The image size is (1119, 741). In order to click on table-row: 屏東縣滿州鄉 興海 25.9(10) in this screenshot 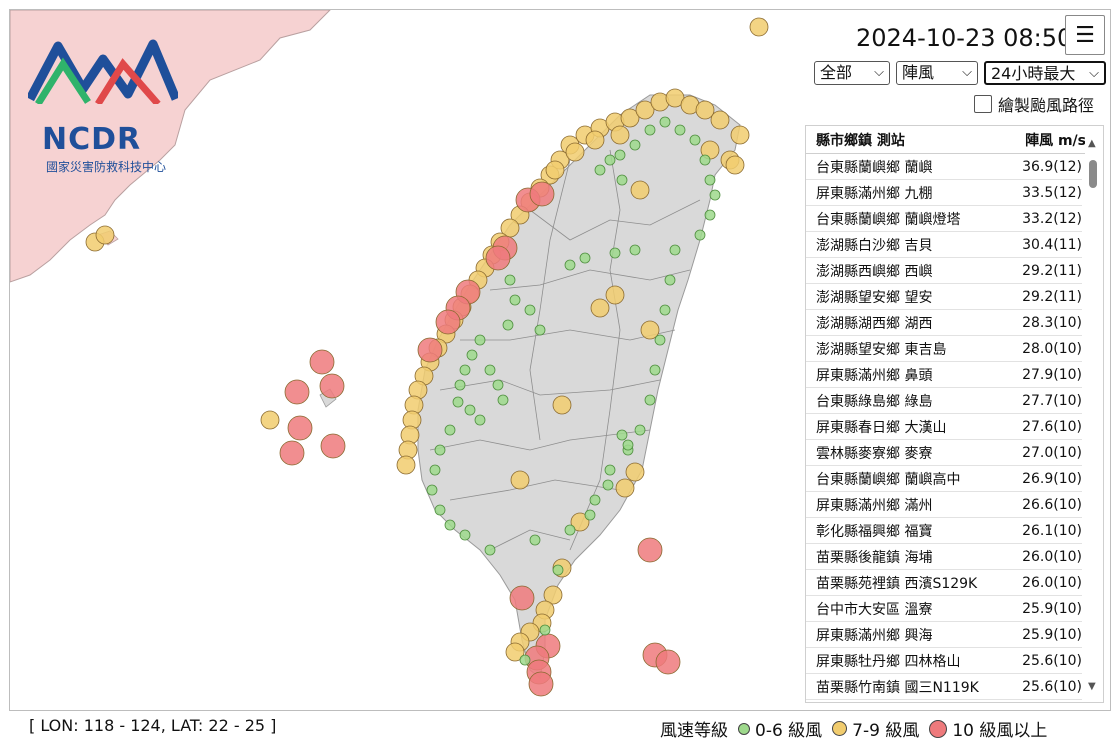, I will do `click(944, 635)`.